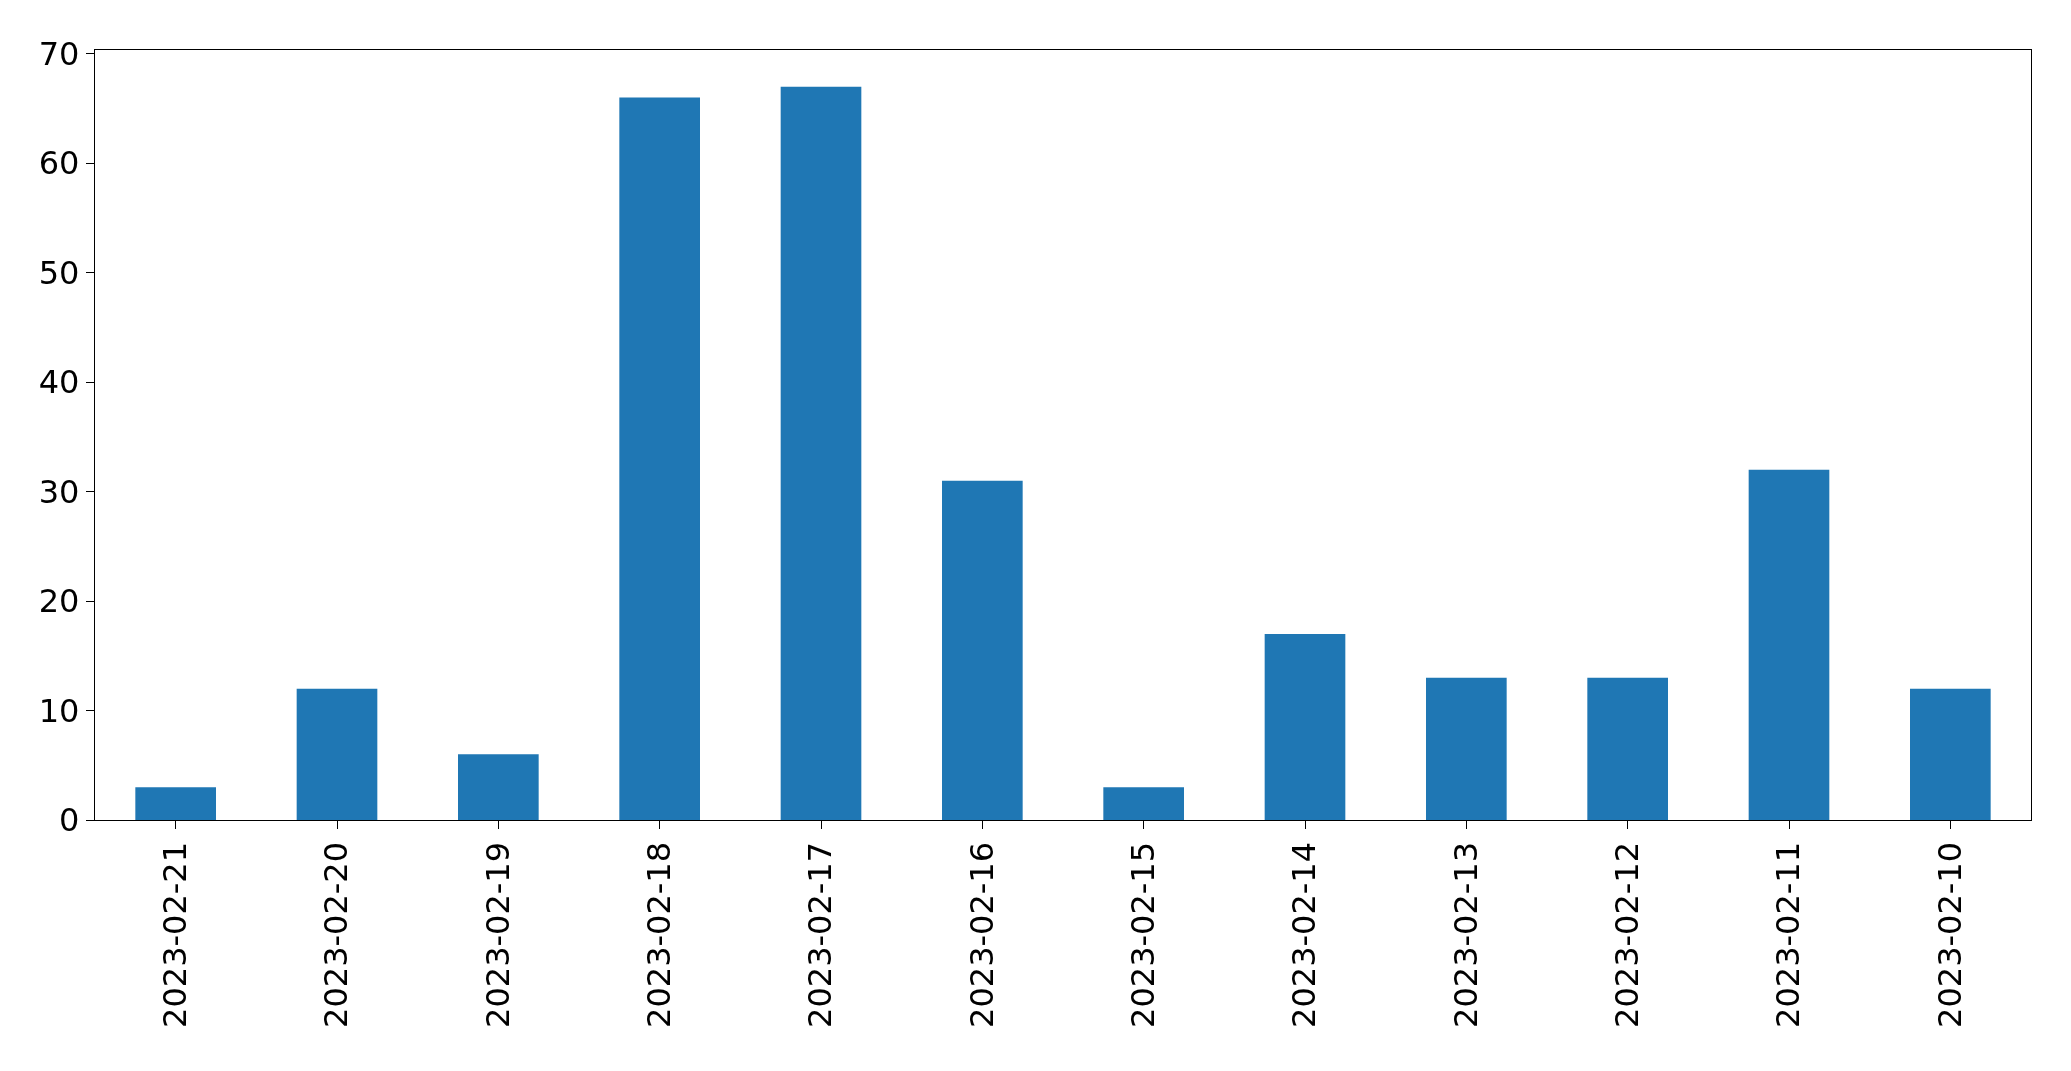  Describe the element at coordinates (1304, 934) in the screenshot. I see `x-tick-label: 2023-02-14` at that location.